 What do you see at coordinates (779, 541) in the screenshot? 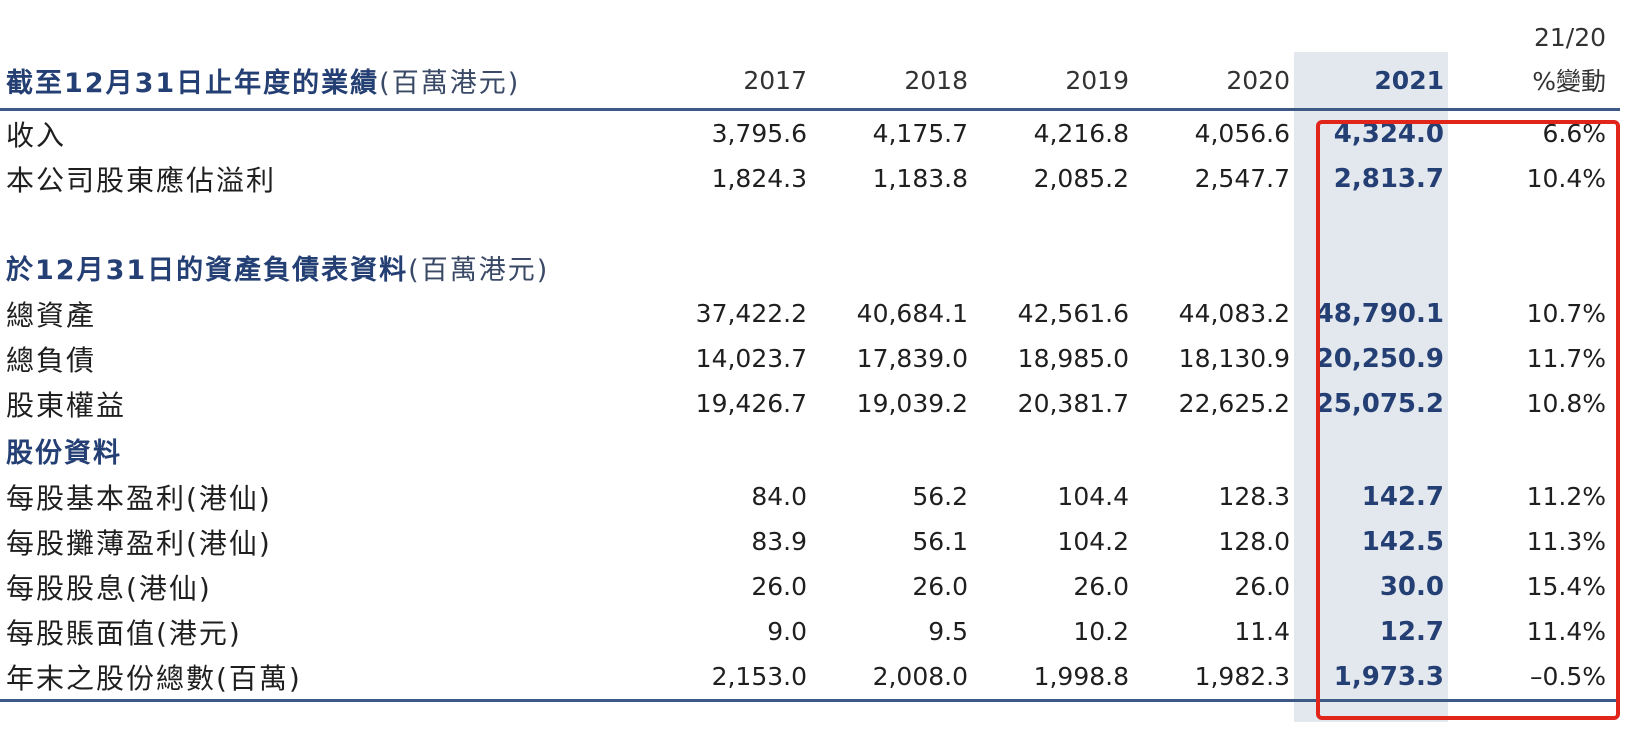
I see `cell-2017: 83.9` at bounding box center [779, 541].